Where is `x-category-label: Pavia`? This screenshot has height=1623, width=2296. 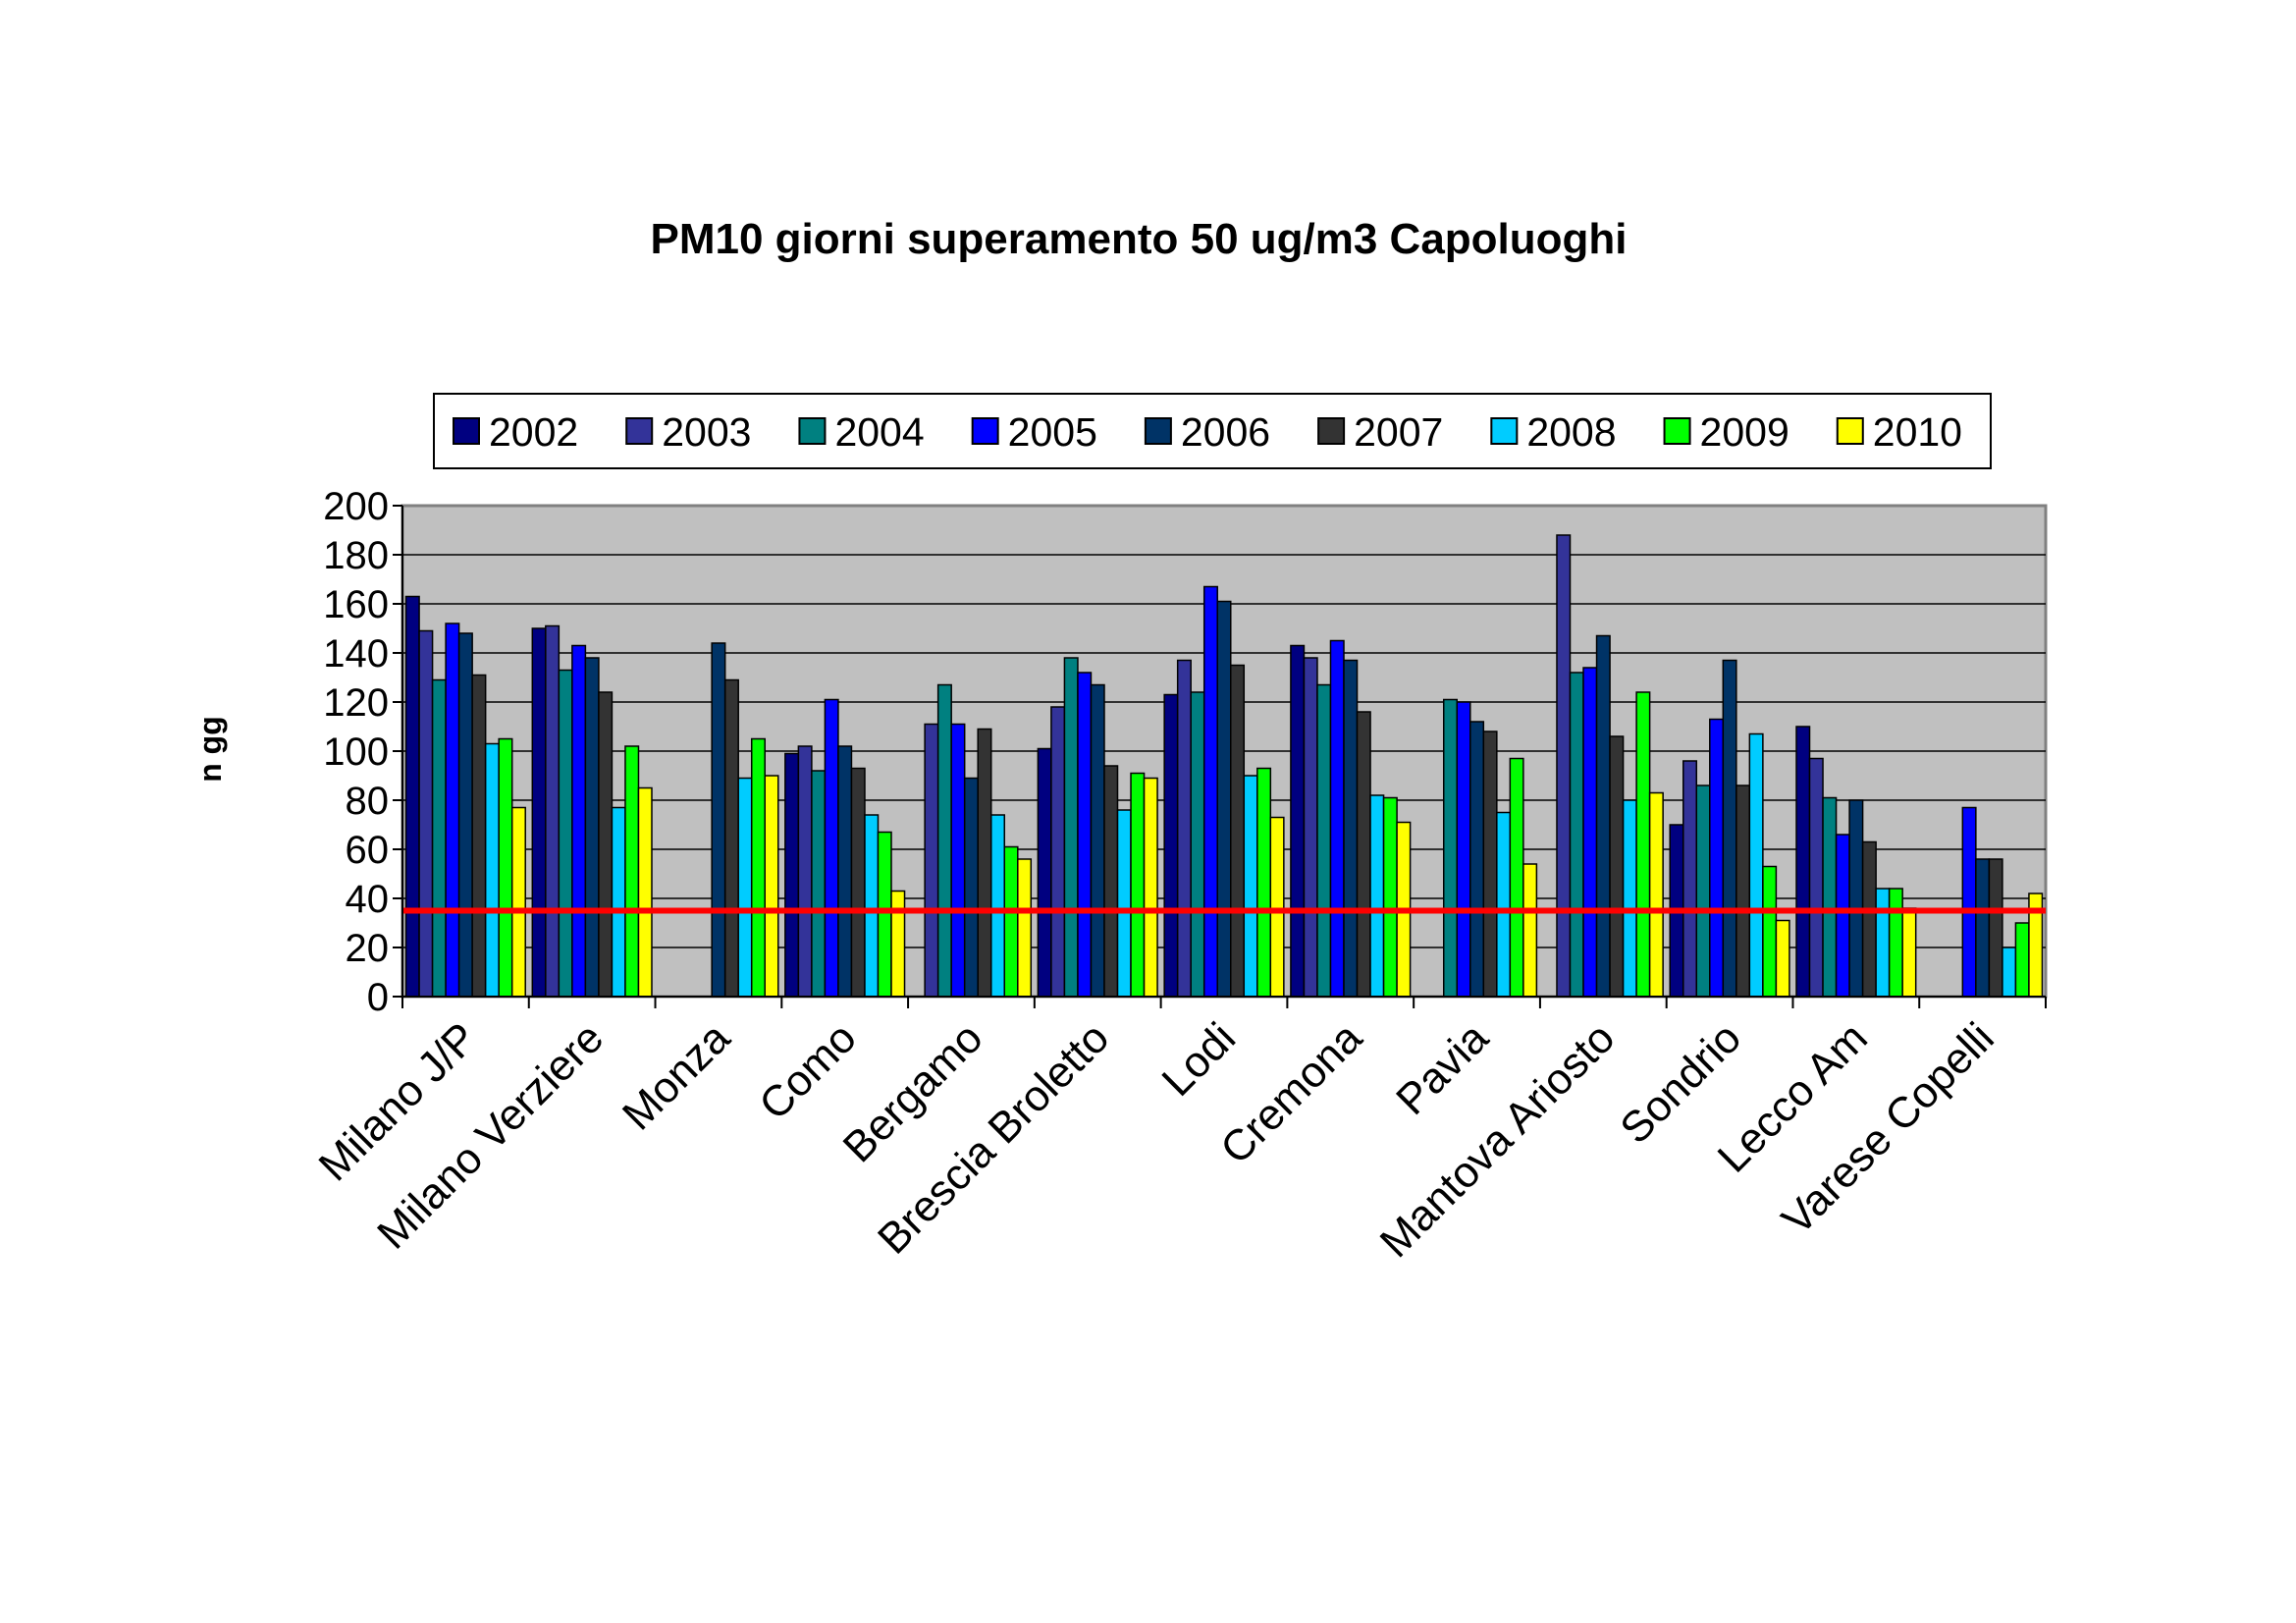
x-category-label: Pavia is located at coordinates (1442, 1068).